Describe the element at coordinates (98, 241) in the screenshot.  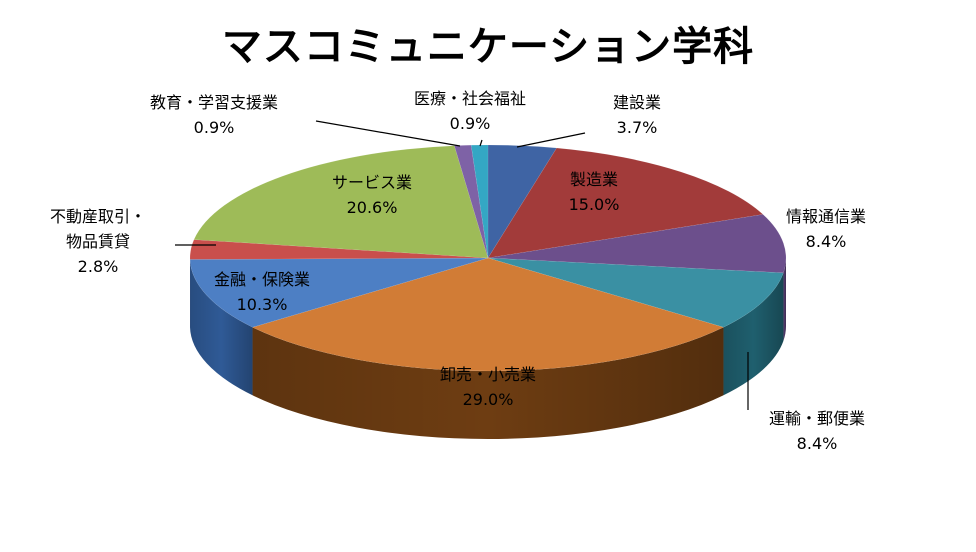
I see `slice-label-6: 物品賃貸` at that location.